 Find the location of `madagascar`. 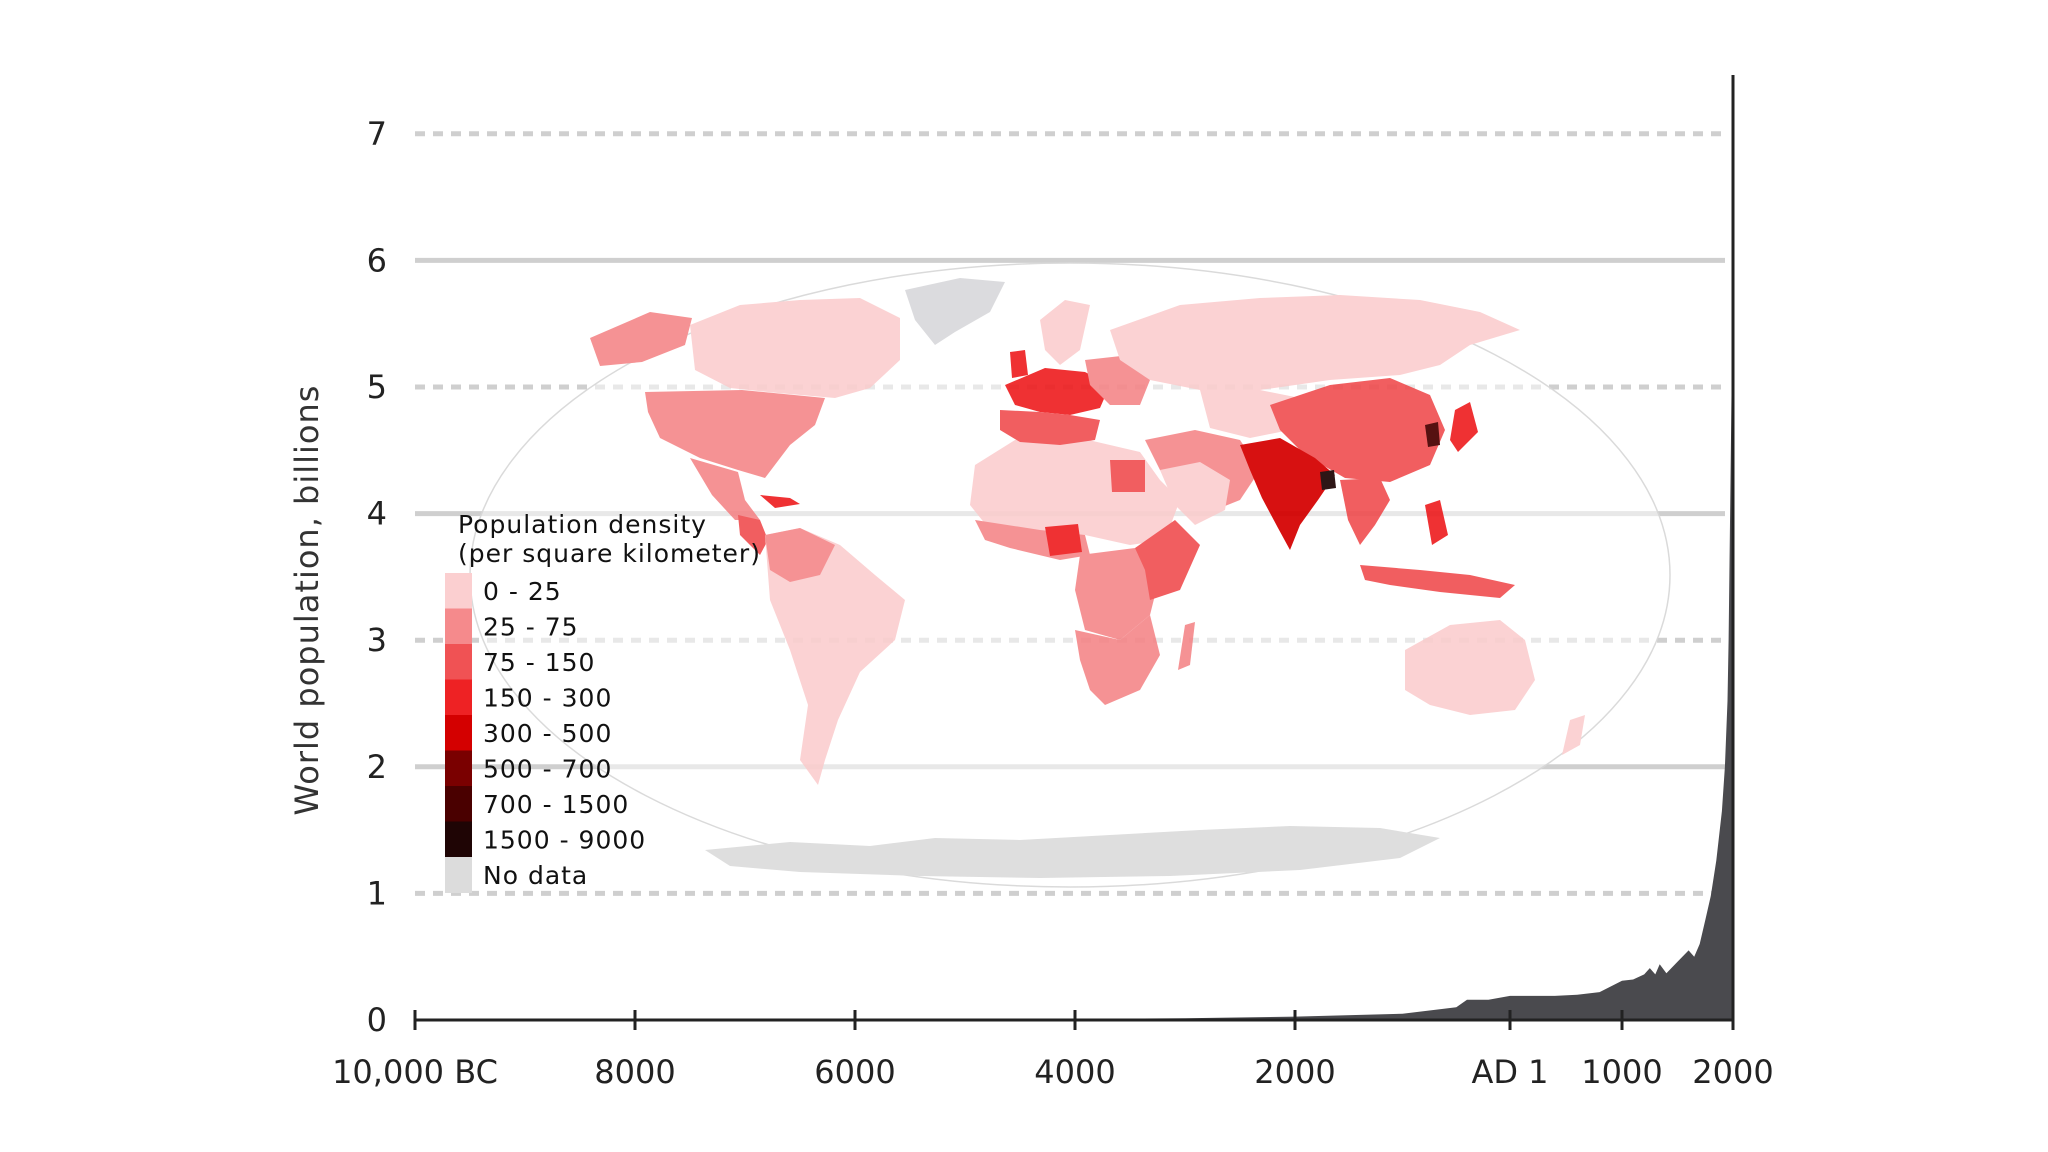

madagascar is located at coordinates (1186, 646).